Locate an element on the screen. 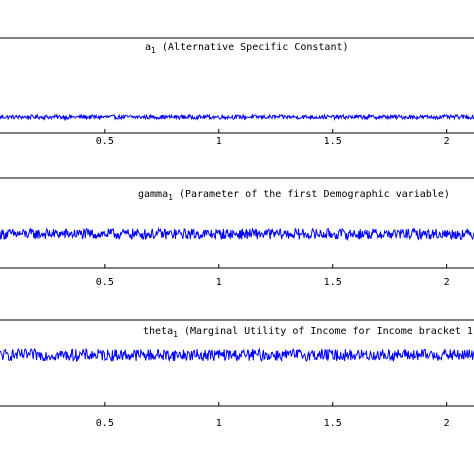  panel-2-xtick-label: 1.5 is located at coordinates (333, 282).